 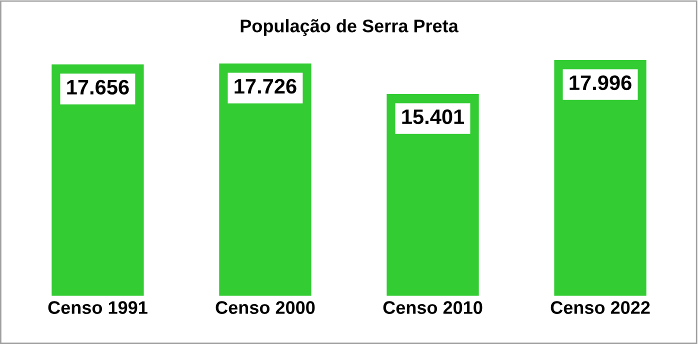 I want to click on data-label: 17.996, so click(x=601, y=82).